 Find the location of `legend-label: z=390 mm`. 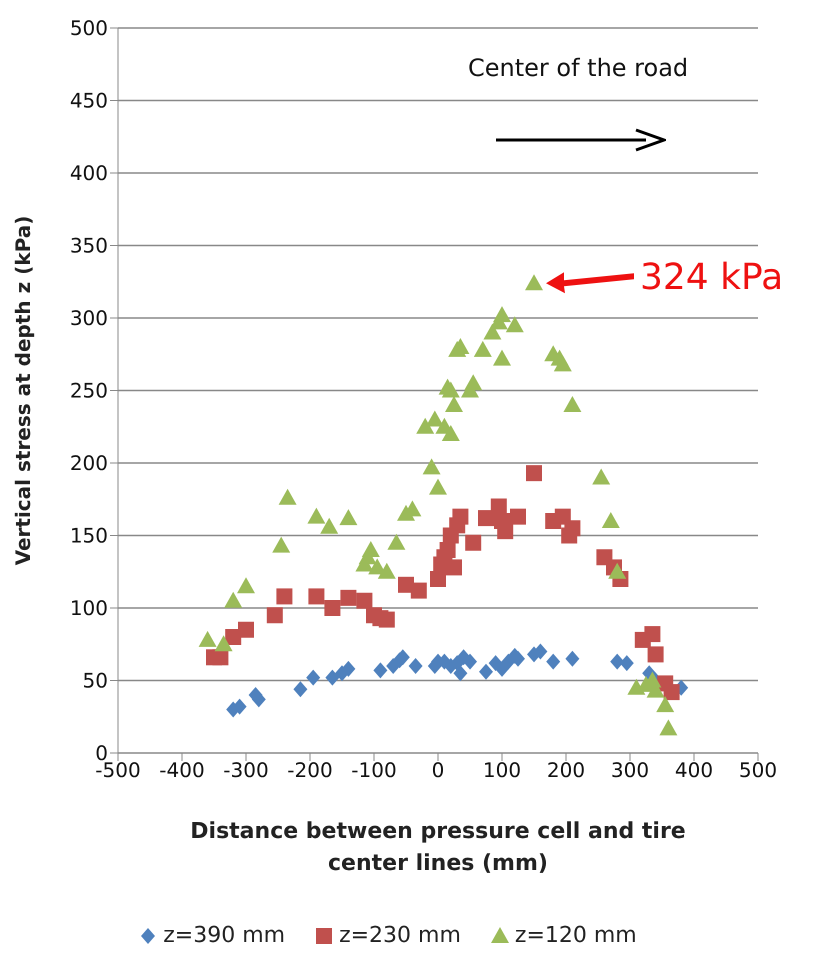

legend-label: z=390 mm is located at coordinates (224, 935).